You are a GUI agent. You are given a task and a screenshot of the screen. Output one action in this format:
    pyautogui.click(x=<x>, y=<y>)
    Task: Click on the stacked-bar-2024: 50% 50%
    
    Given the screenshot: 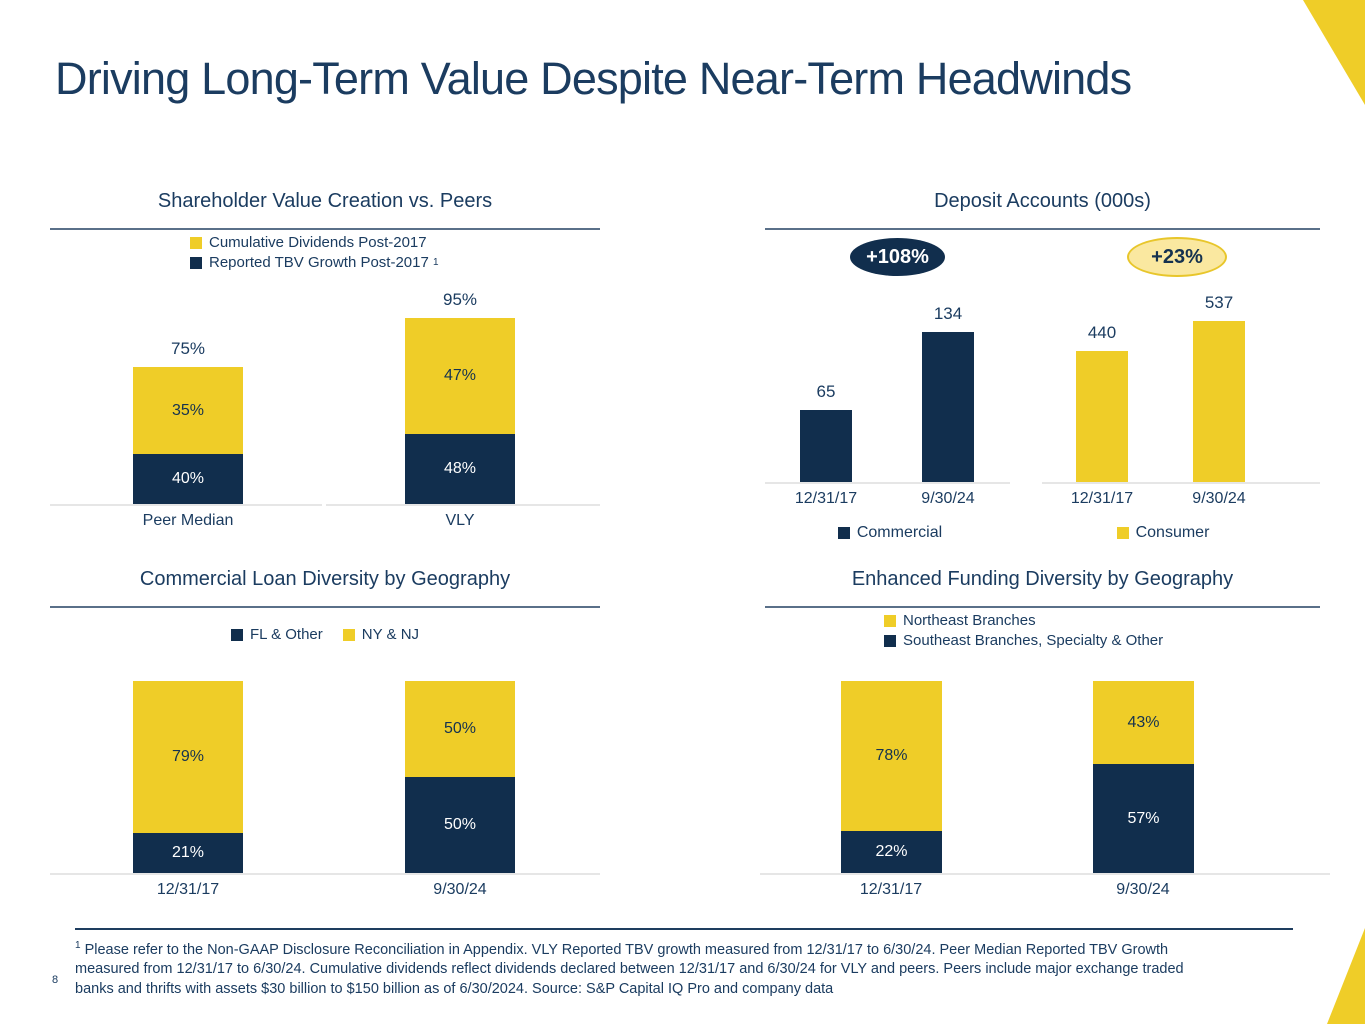 What is the action you would take?
    pyautogui.click(x=460, y=720)
    